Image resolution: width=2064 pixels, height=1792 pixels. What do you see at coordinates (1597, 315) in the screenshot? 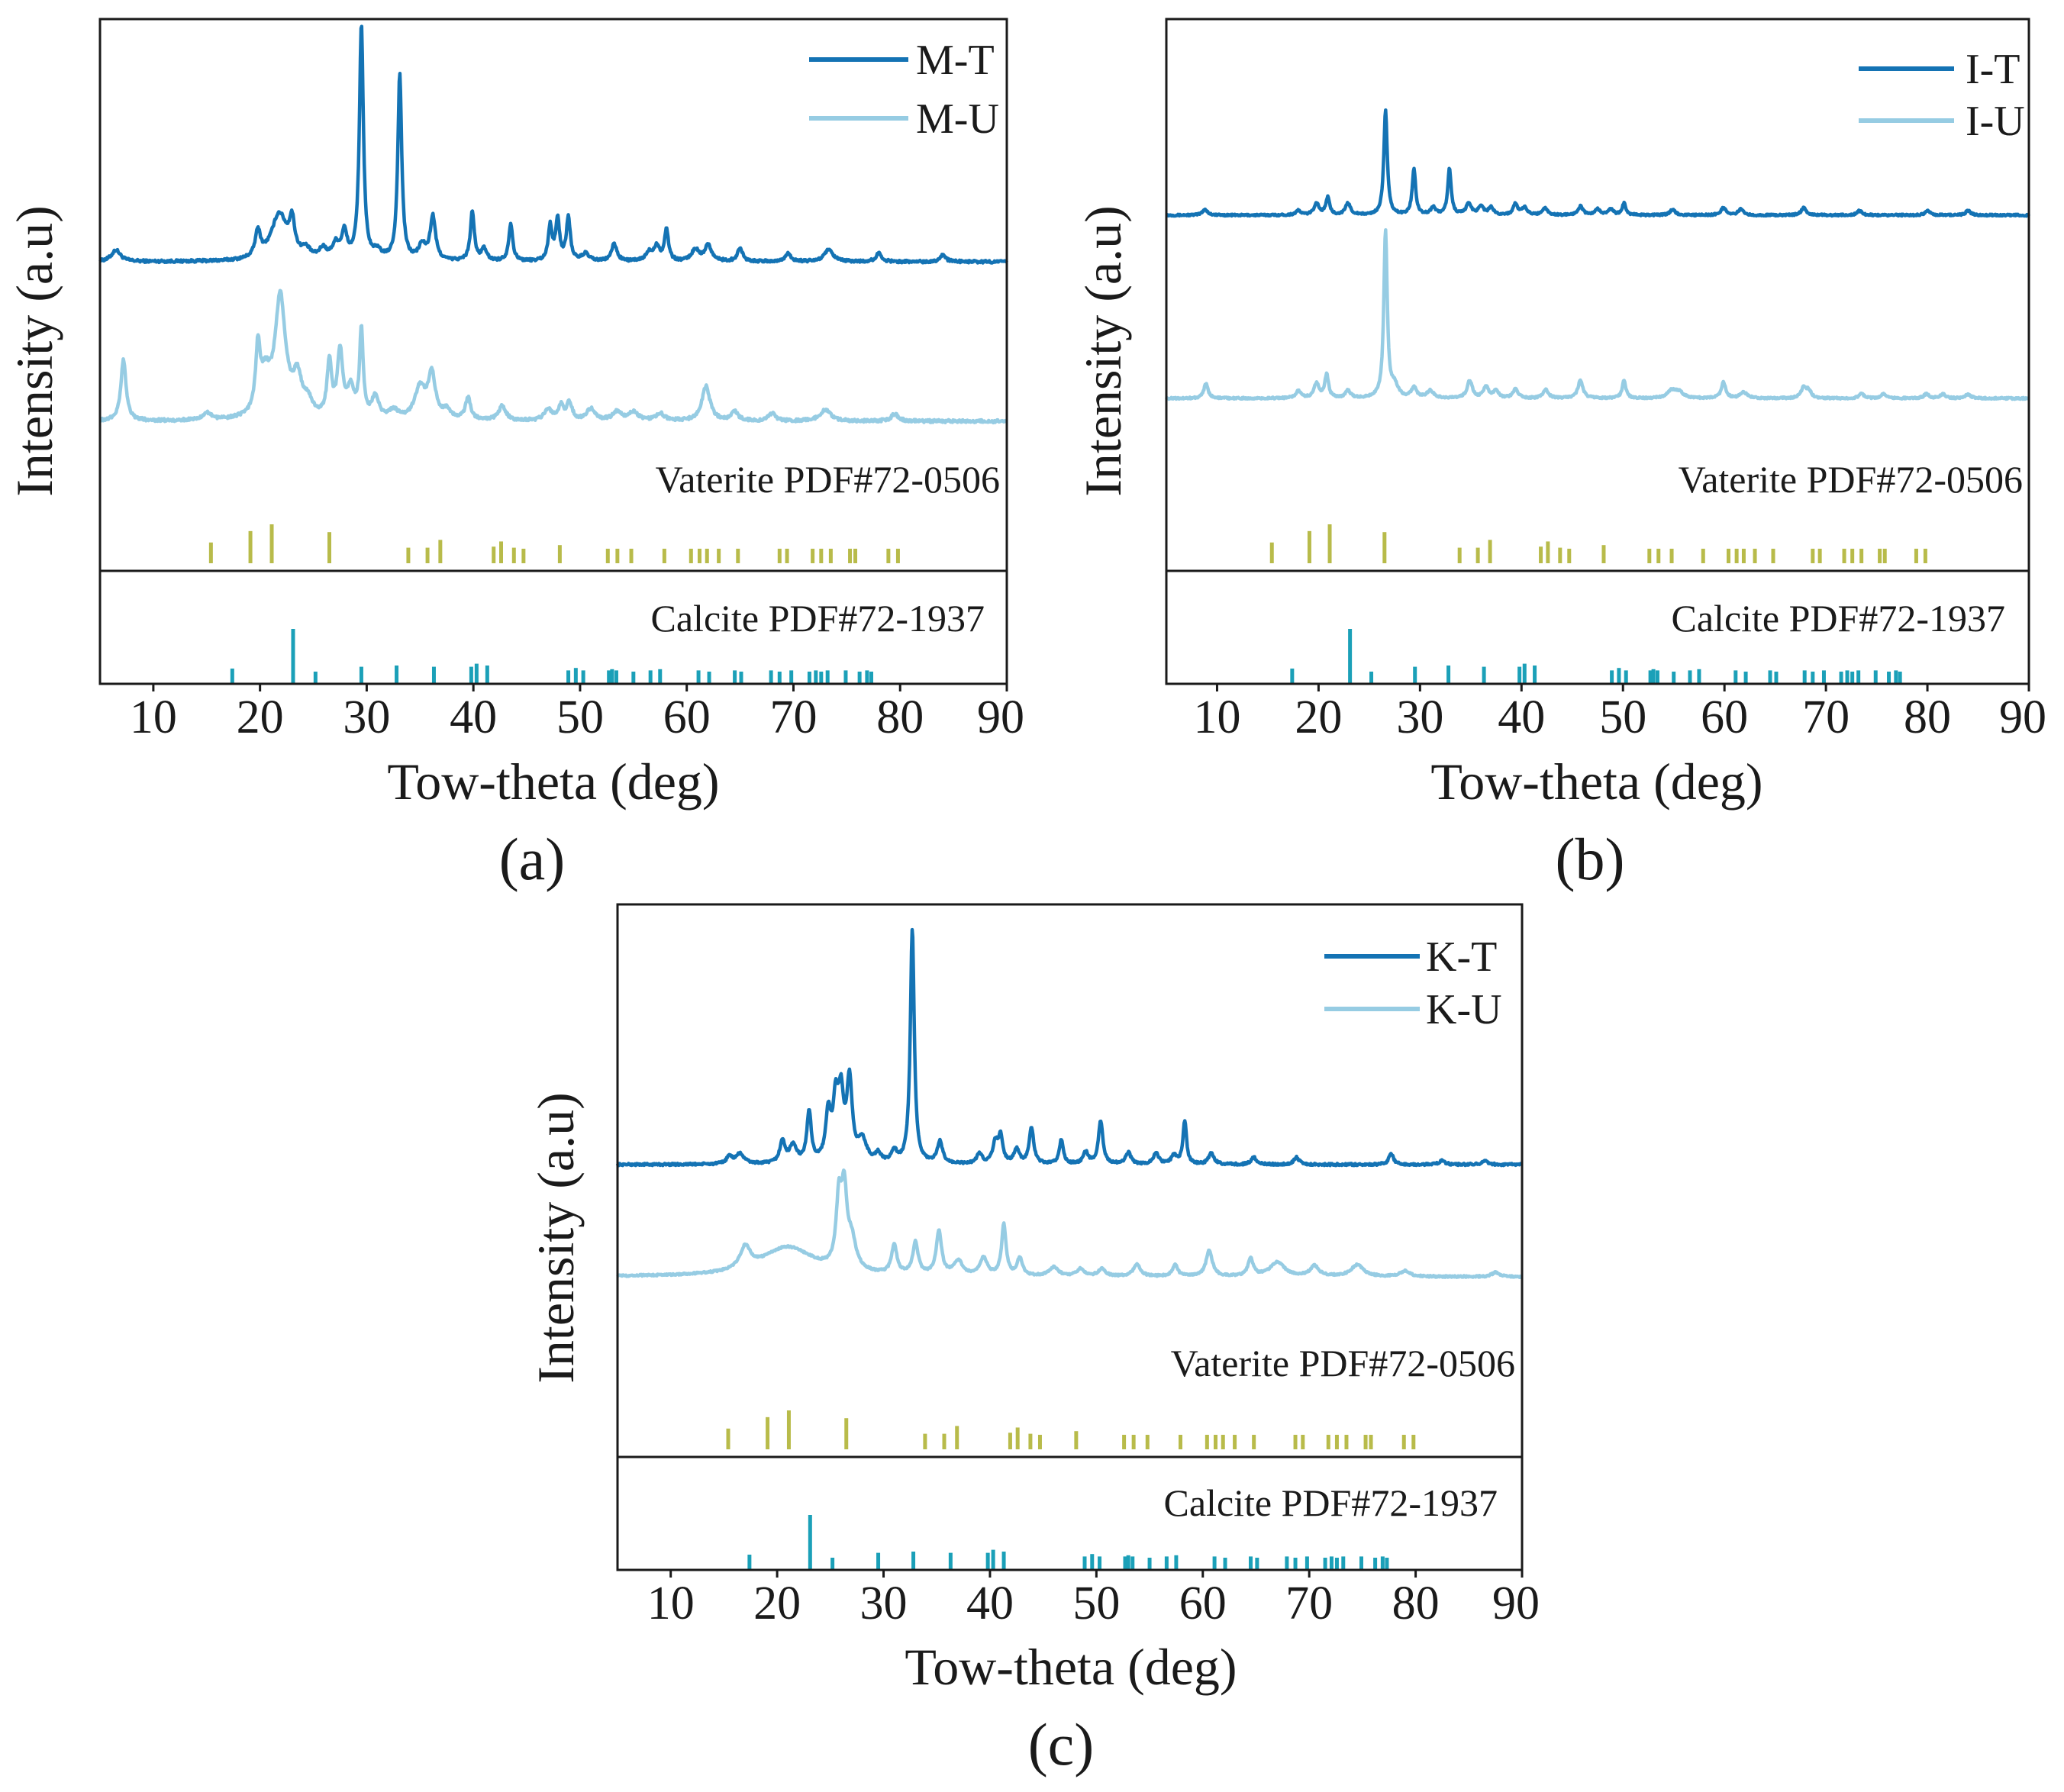
I see `series-i-u-line` at bounding box center [1597, 315].